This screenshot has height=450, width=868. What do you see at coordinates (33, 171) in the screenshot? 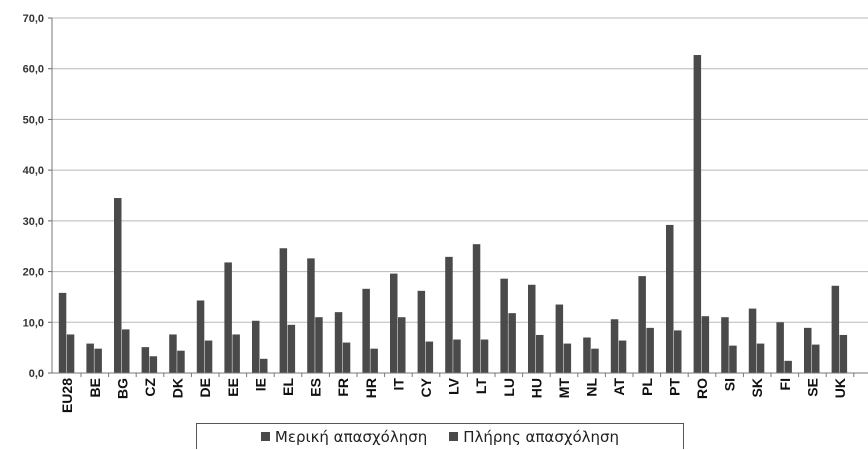
I see `y-tick-label: 40,0` at bounding box center [33, 171].